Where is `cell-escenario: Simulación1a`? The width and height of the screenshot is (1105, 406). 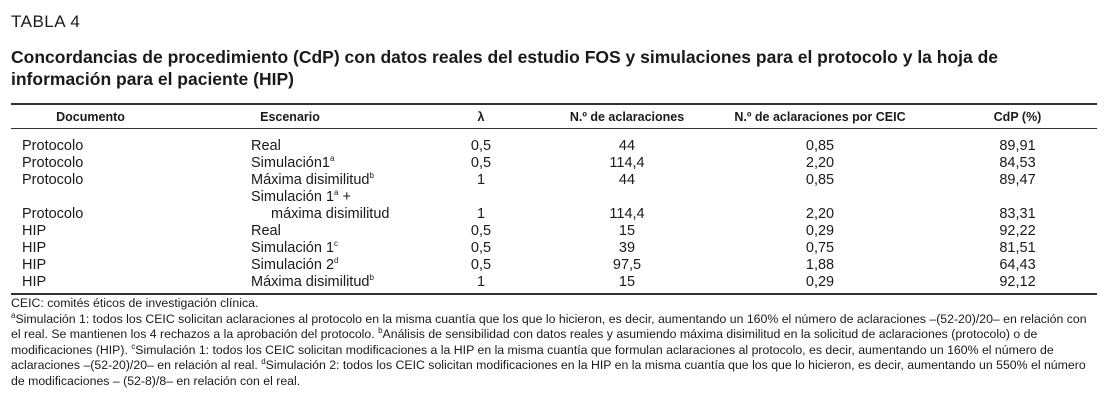 cell-escenario: Simulación1a is located at coordinates (290, 163).